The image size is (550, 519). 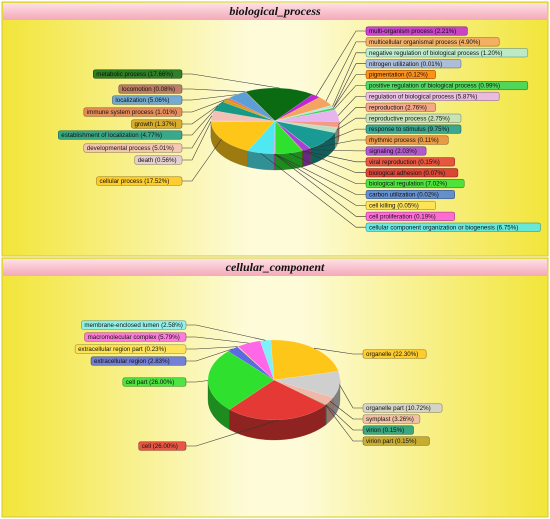 I want to click on slice-label-organelle: organelle (22.30%), so click(x=392, y=354).